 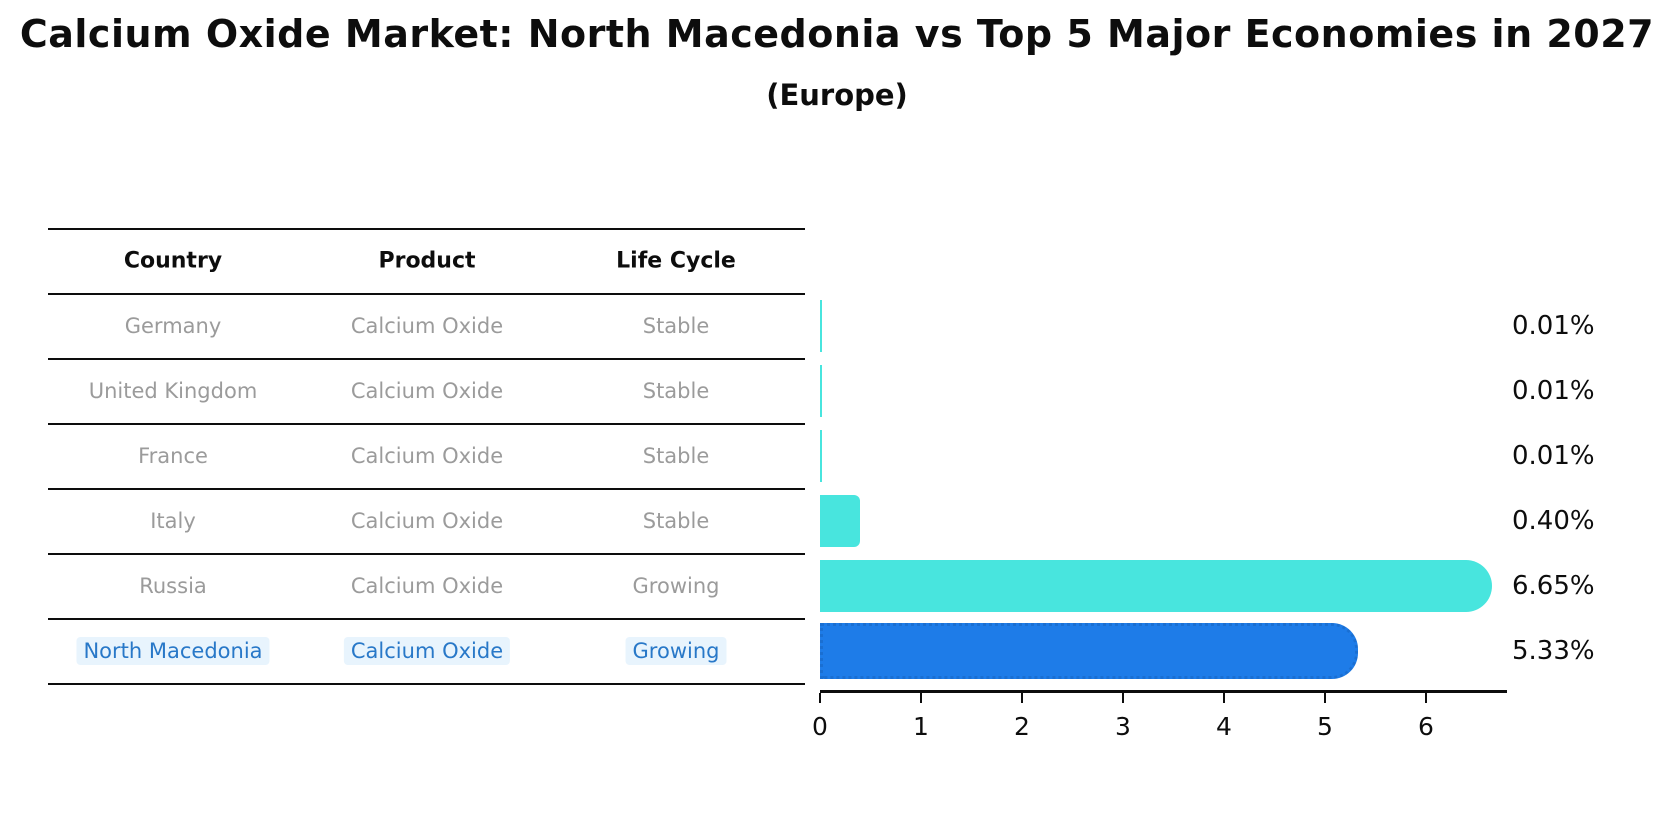 I want to click on table-cell-united-kingdom-product: Calcium Oxide, so click(x=427, y=390).